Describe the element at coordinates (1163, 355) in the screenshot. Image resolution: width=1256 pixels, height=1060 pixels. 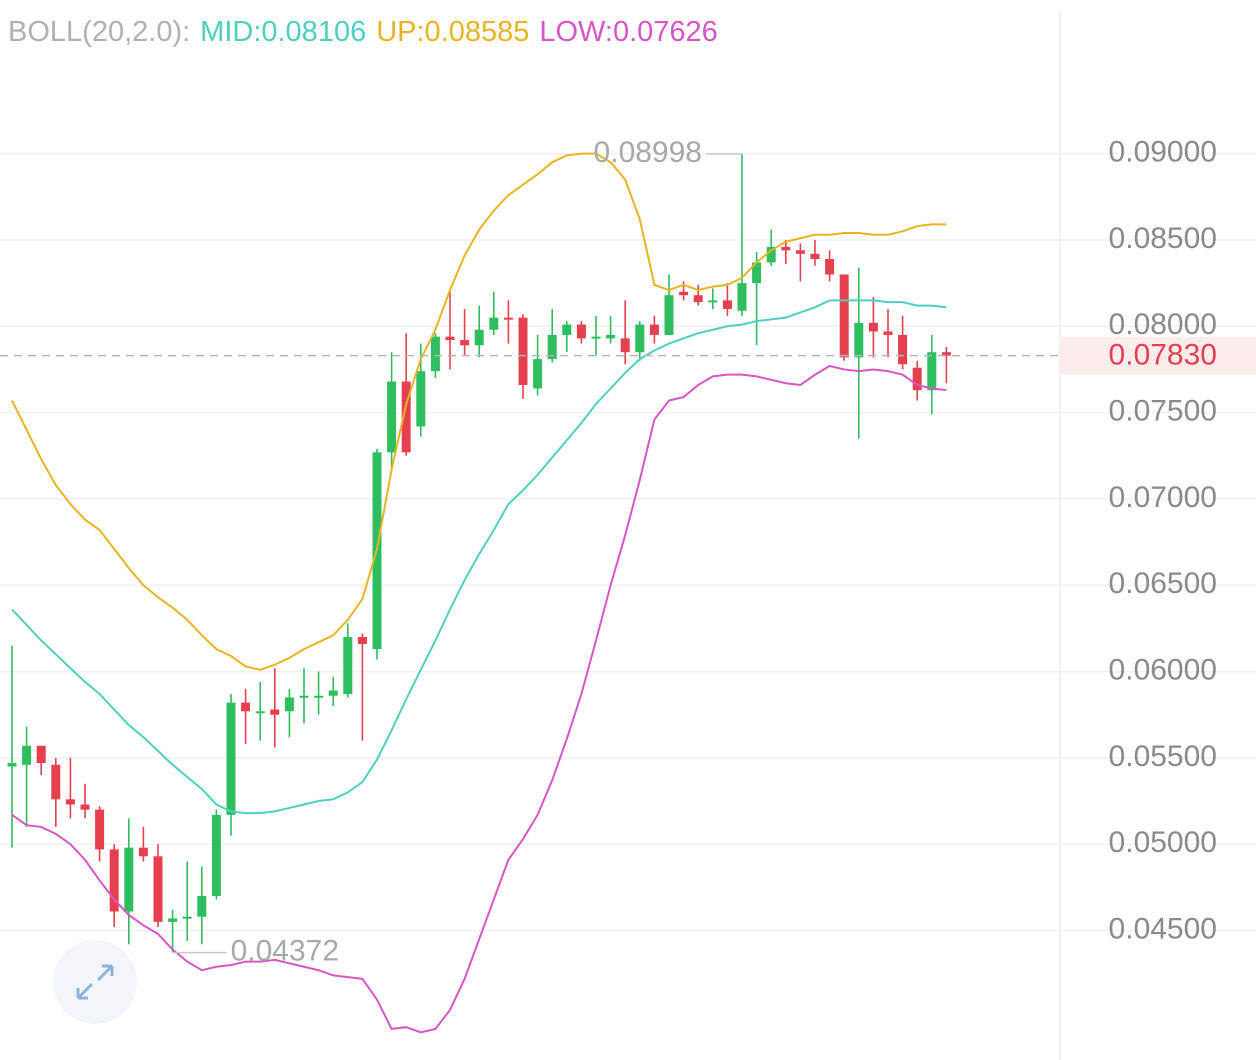
I see `last-price-label: 0.07830` at that location.